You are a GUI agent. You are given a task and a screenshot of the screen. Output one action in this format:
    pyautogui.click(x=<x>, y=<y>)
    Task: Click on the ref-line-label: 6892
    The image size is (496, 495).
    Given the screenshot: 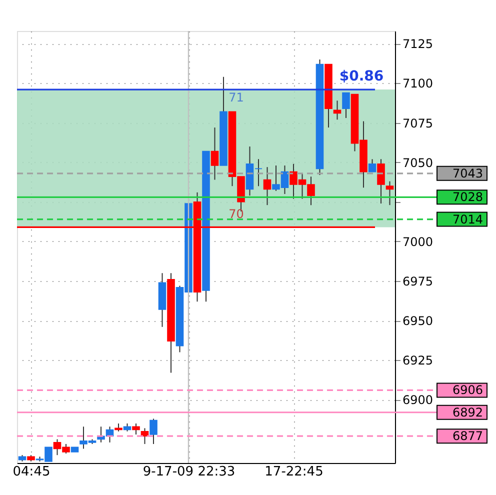 What is the action you would take?
    pyautogui.click(x=467, y=412)
    